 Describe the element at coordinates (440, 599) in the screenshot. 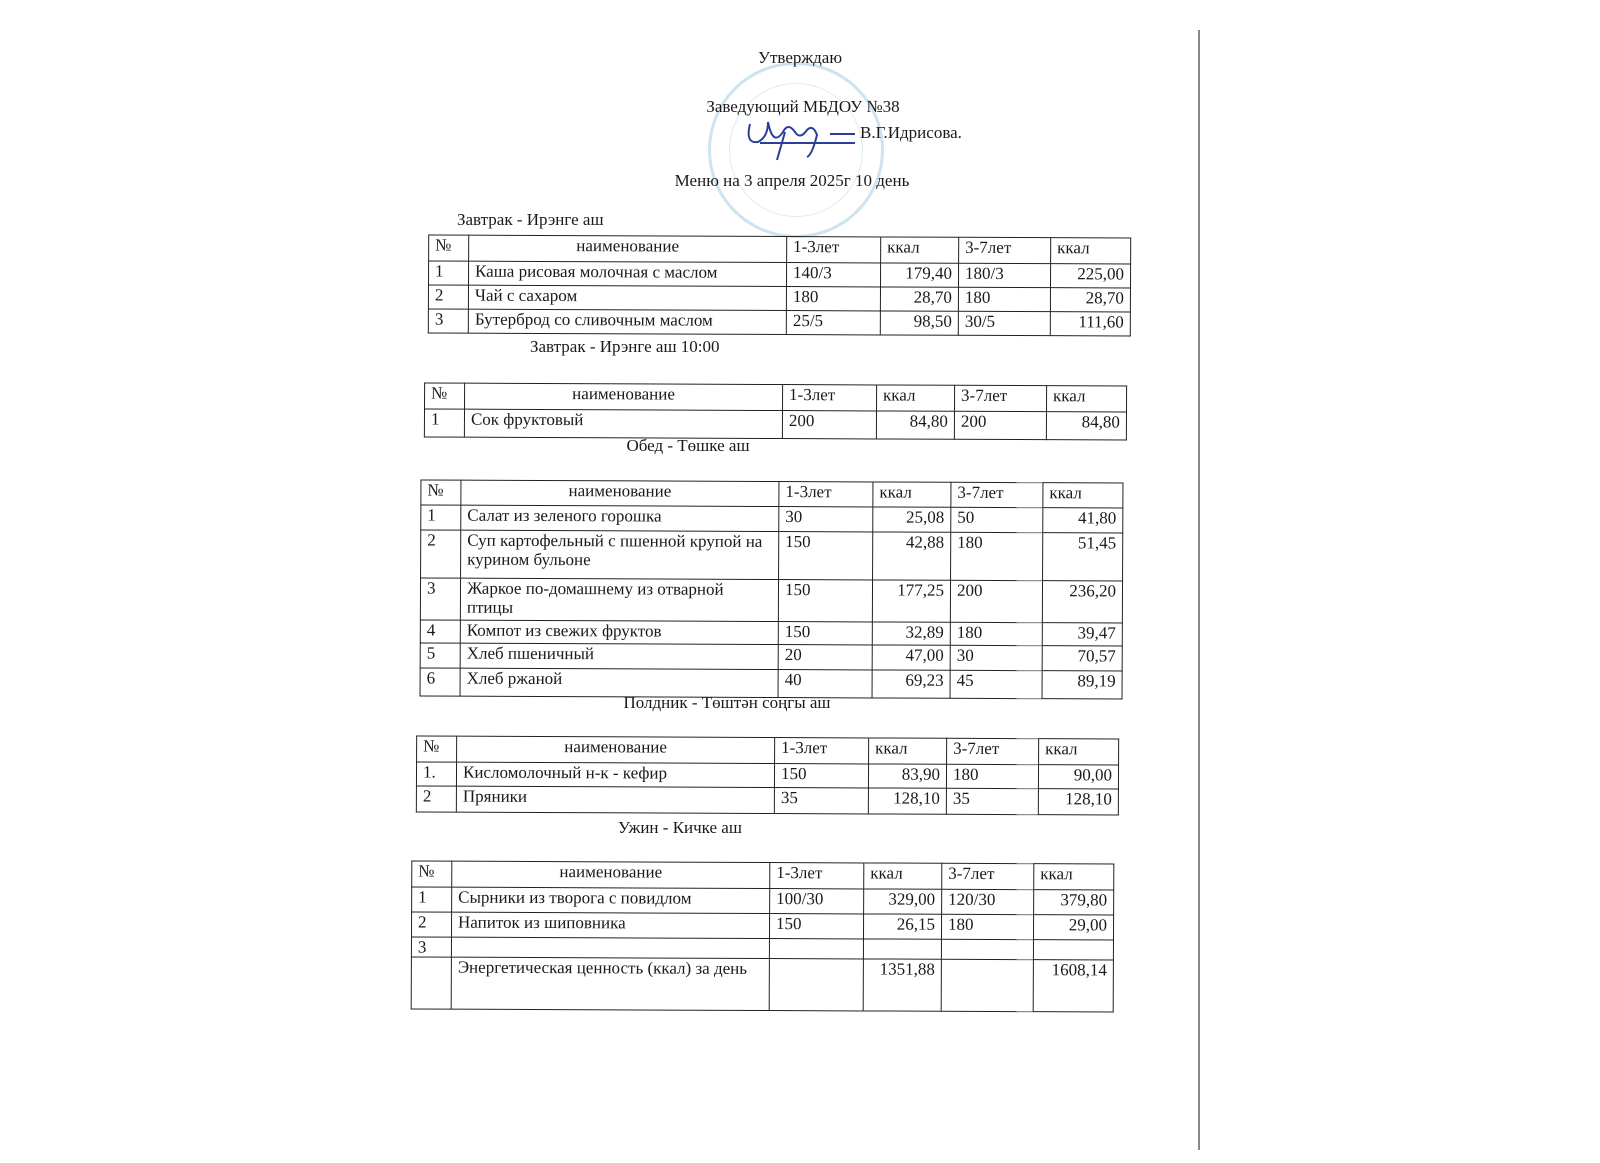

I see `table-cell: 3` at that location.